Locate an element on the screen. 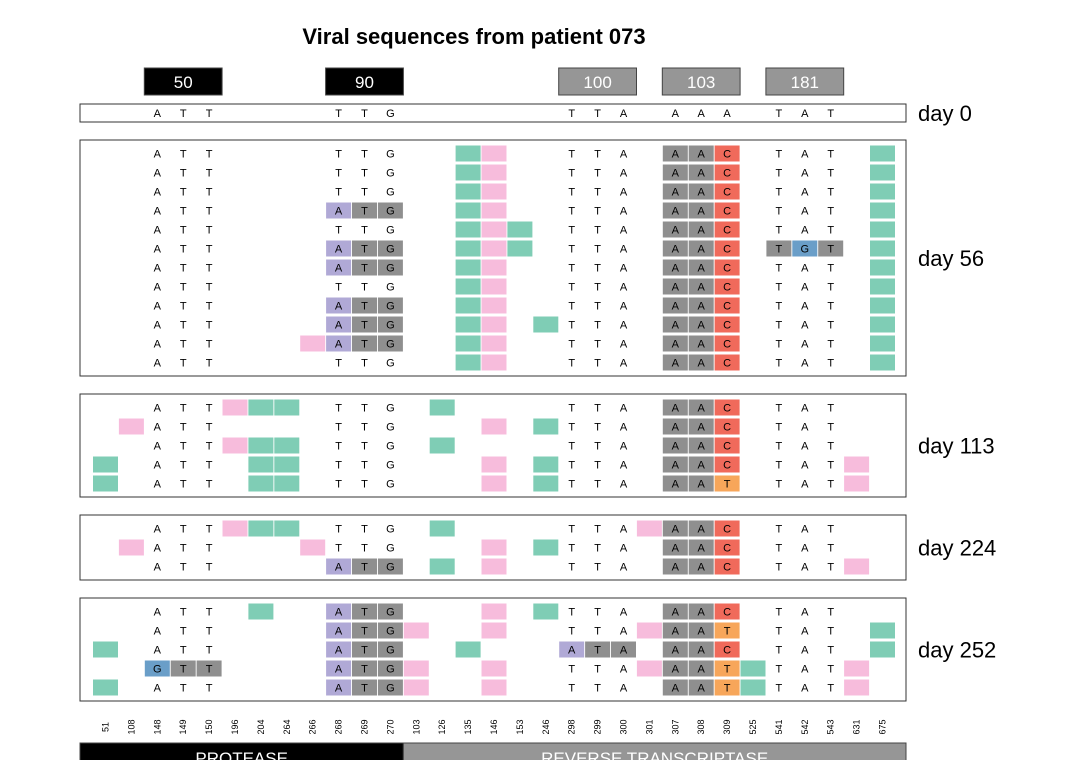 The image size is (1075, 760). position-label: 246 is located at coordinates (546, 726).